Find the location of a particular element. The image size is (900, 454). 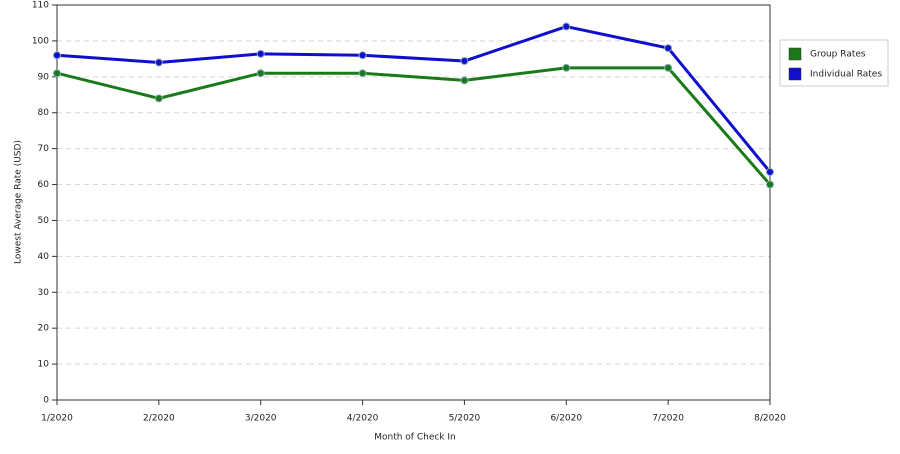

x-tick-label: 4/2020 is located at coordinates (363, 419).